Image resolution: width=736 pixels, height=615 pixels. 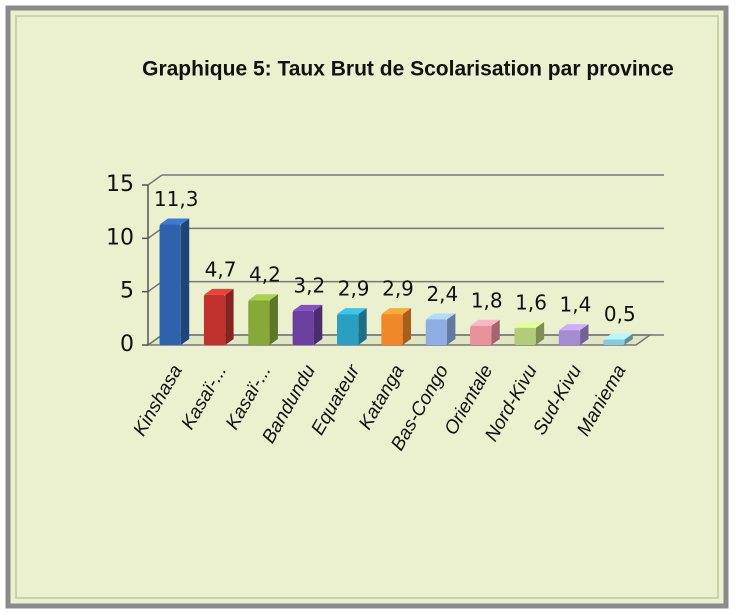 What do you see at coordinates (442, 294) in the screenshot?
I see `value-label: 2,4` at bounding box center [442, 294].